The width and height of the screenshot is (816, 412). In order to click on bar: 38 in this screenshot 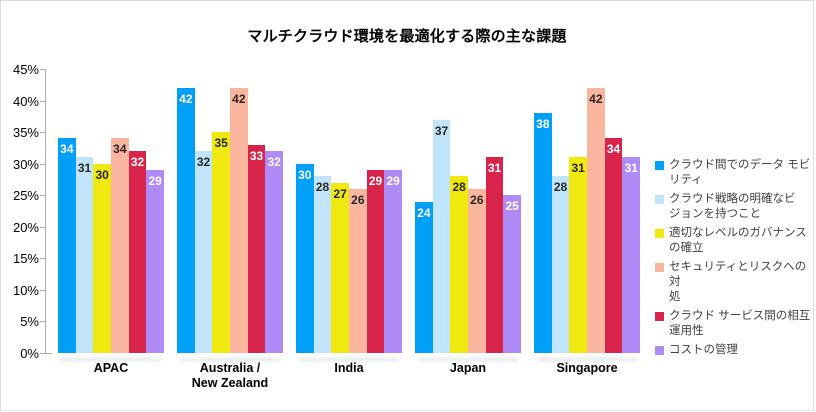, I will do `click(543, 233)`.